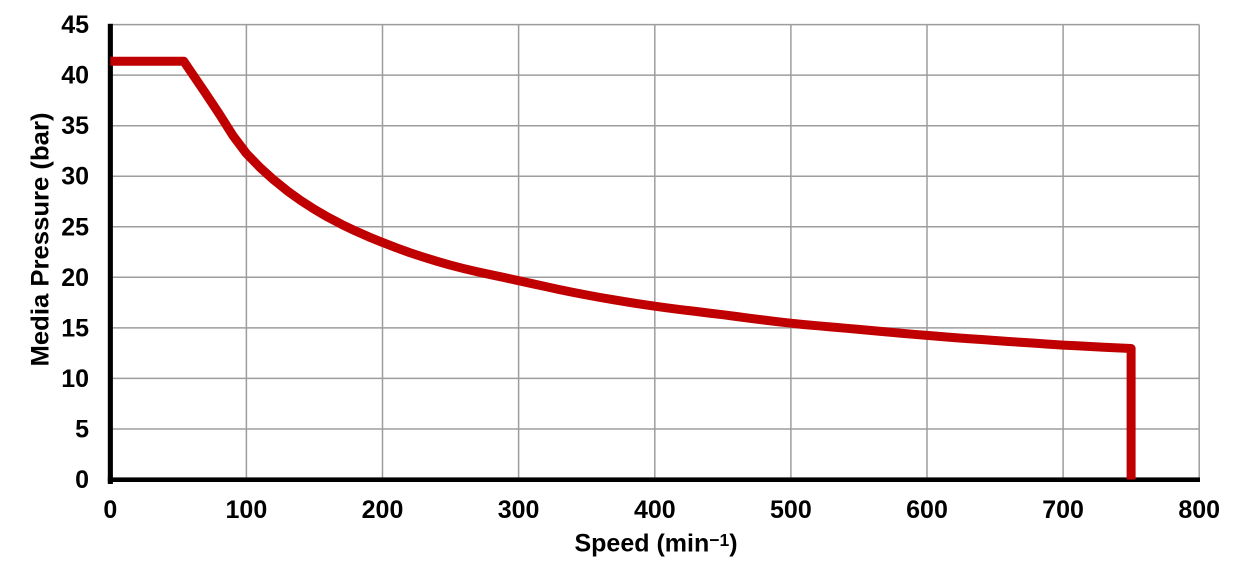 The height and width of the screenshot is (584, 1244). What do you see at coordinates (75, 25) in the screenshot?
I see `svg-text: 45` at bounding box center [75, 25].